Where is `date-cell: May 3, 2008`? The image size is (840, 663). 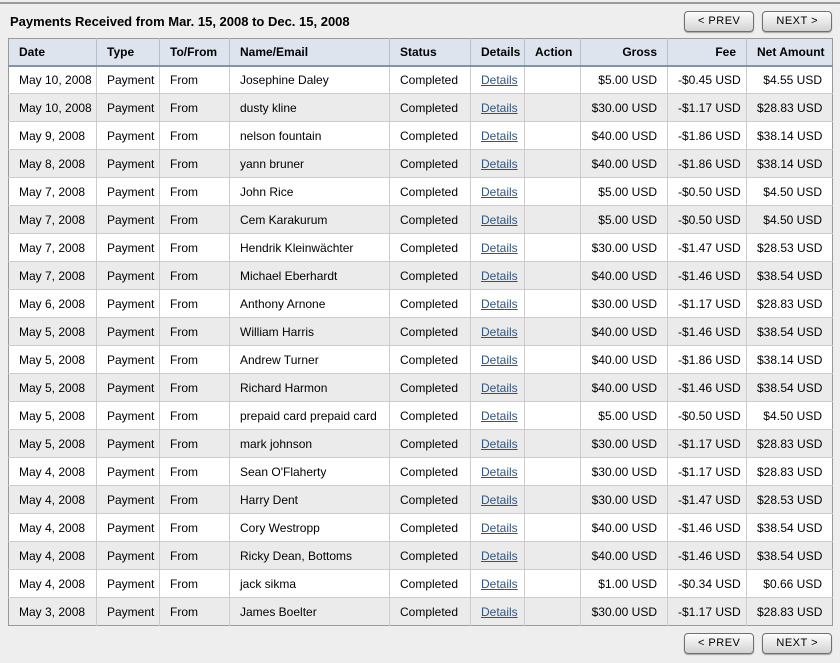
date-cell: May 3, 2008 is located at coordinates (52, 611).